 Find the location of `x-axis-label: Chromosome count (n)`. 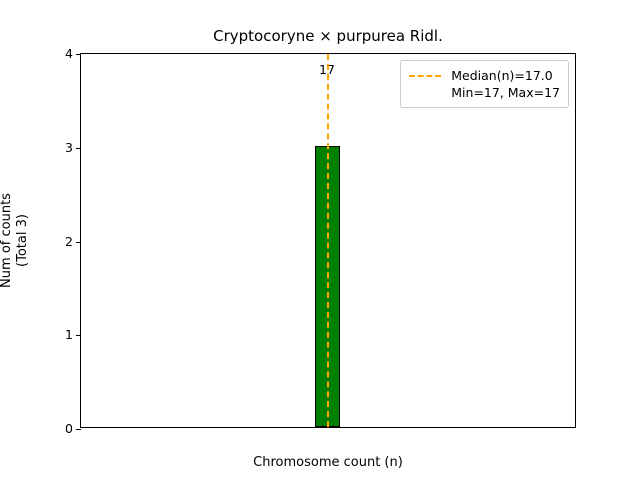

x-axis-label: Chromosome count (n) is located at coordinates (328, 462).